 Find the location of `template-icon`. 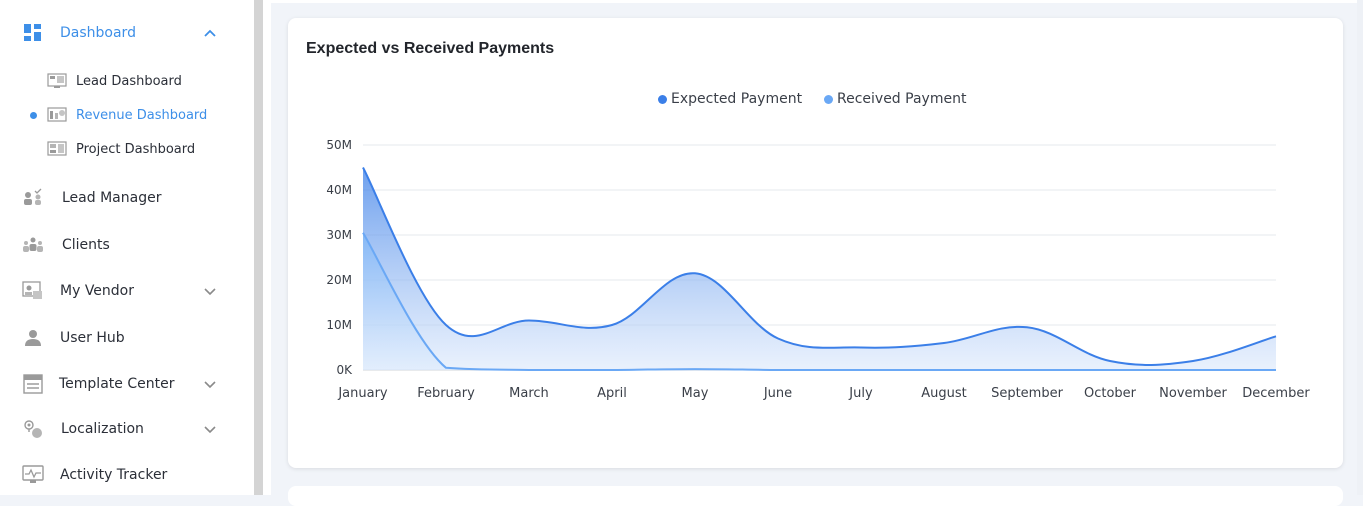

template-icon is located at coordinates (33, 384).